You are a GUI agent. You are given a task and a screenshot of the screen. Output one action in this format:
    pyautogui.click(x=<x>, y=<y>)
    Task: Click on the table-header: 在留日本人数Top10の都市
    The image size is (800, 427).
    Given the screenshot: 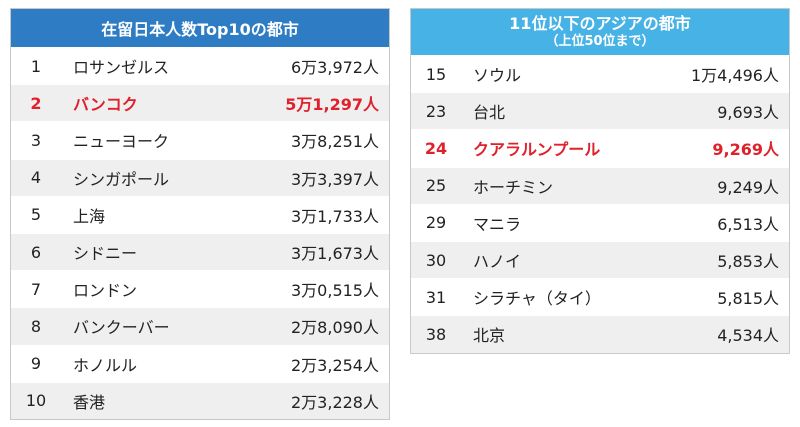 What is the action you would take?
    pyautogui.click(x=200, y=28)
    